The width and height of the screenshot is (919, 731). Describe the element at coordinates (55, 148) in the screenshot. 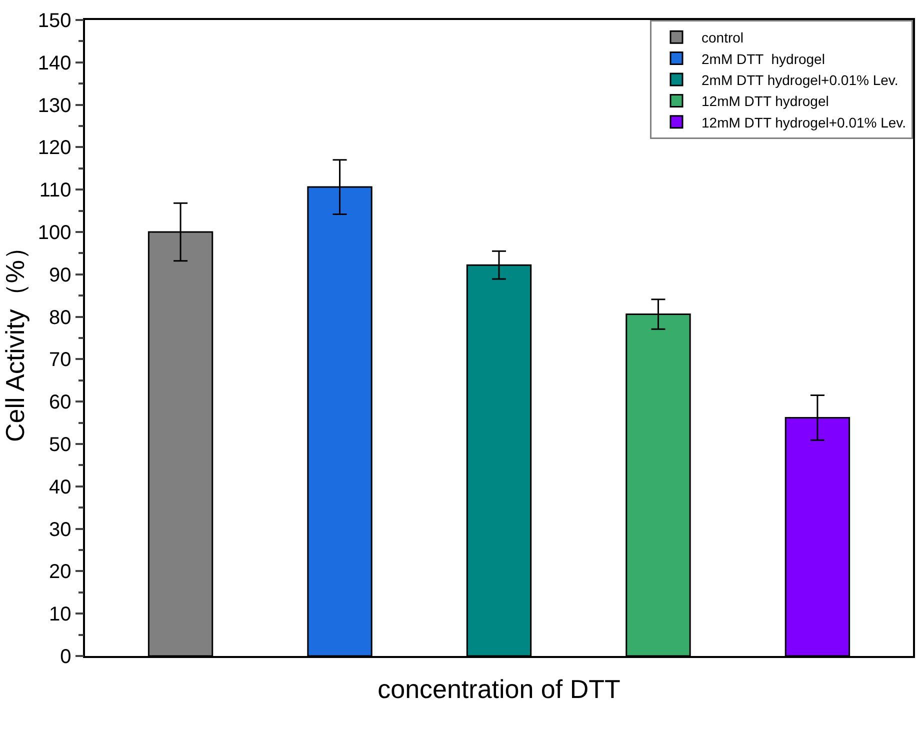

I see `y-tick-label: 120` at that location.